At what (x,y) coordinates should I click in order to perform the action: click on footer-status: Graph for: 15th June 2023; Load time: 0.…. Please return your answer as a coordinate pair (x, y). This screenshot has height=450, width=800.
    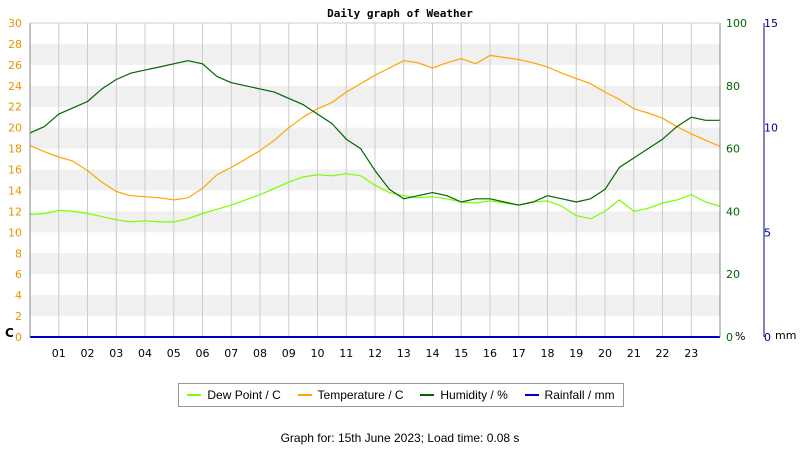
    Looking at the image, I should click on (400, 438).